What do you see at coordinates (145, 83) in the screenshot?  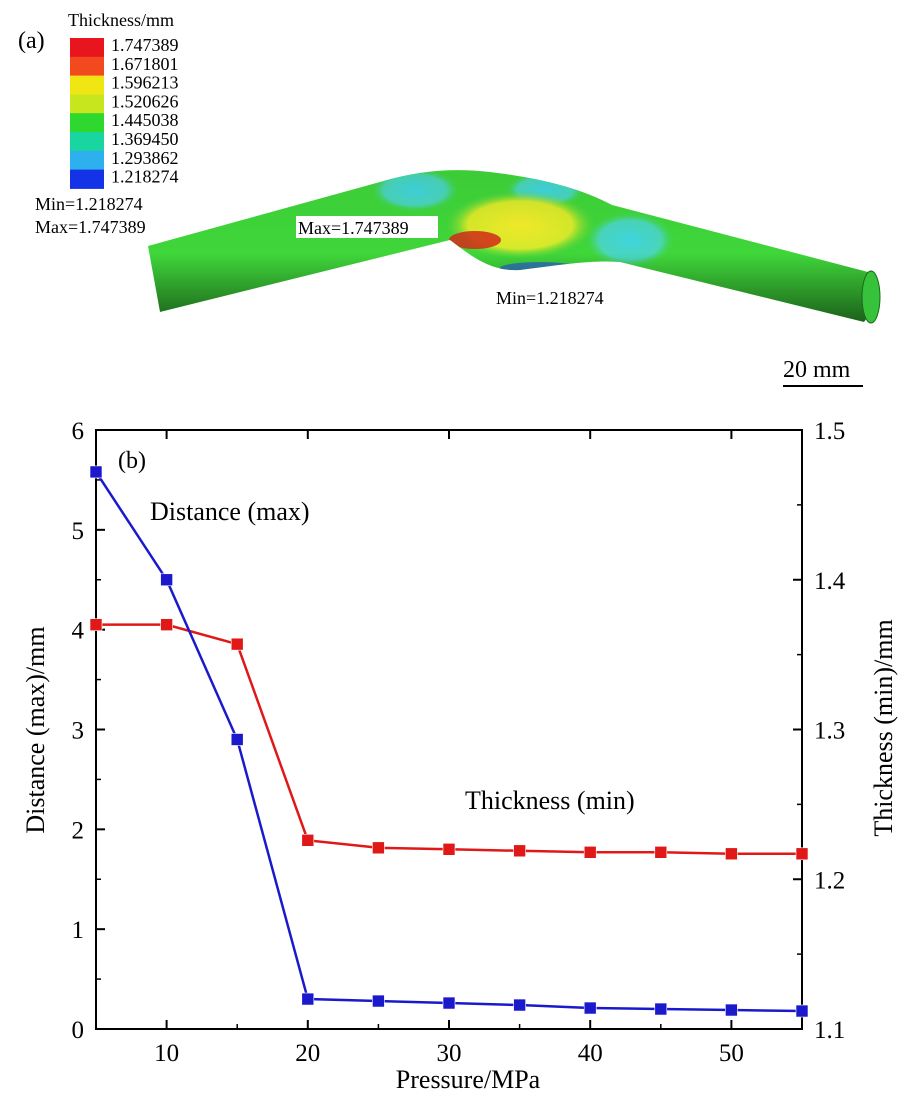 I see `legend-value-label: 1.596213` at bounding box center [145, 83].